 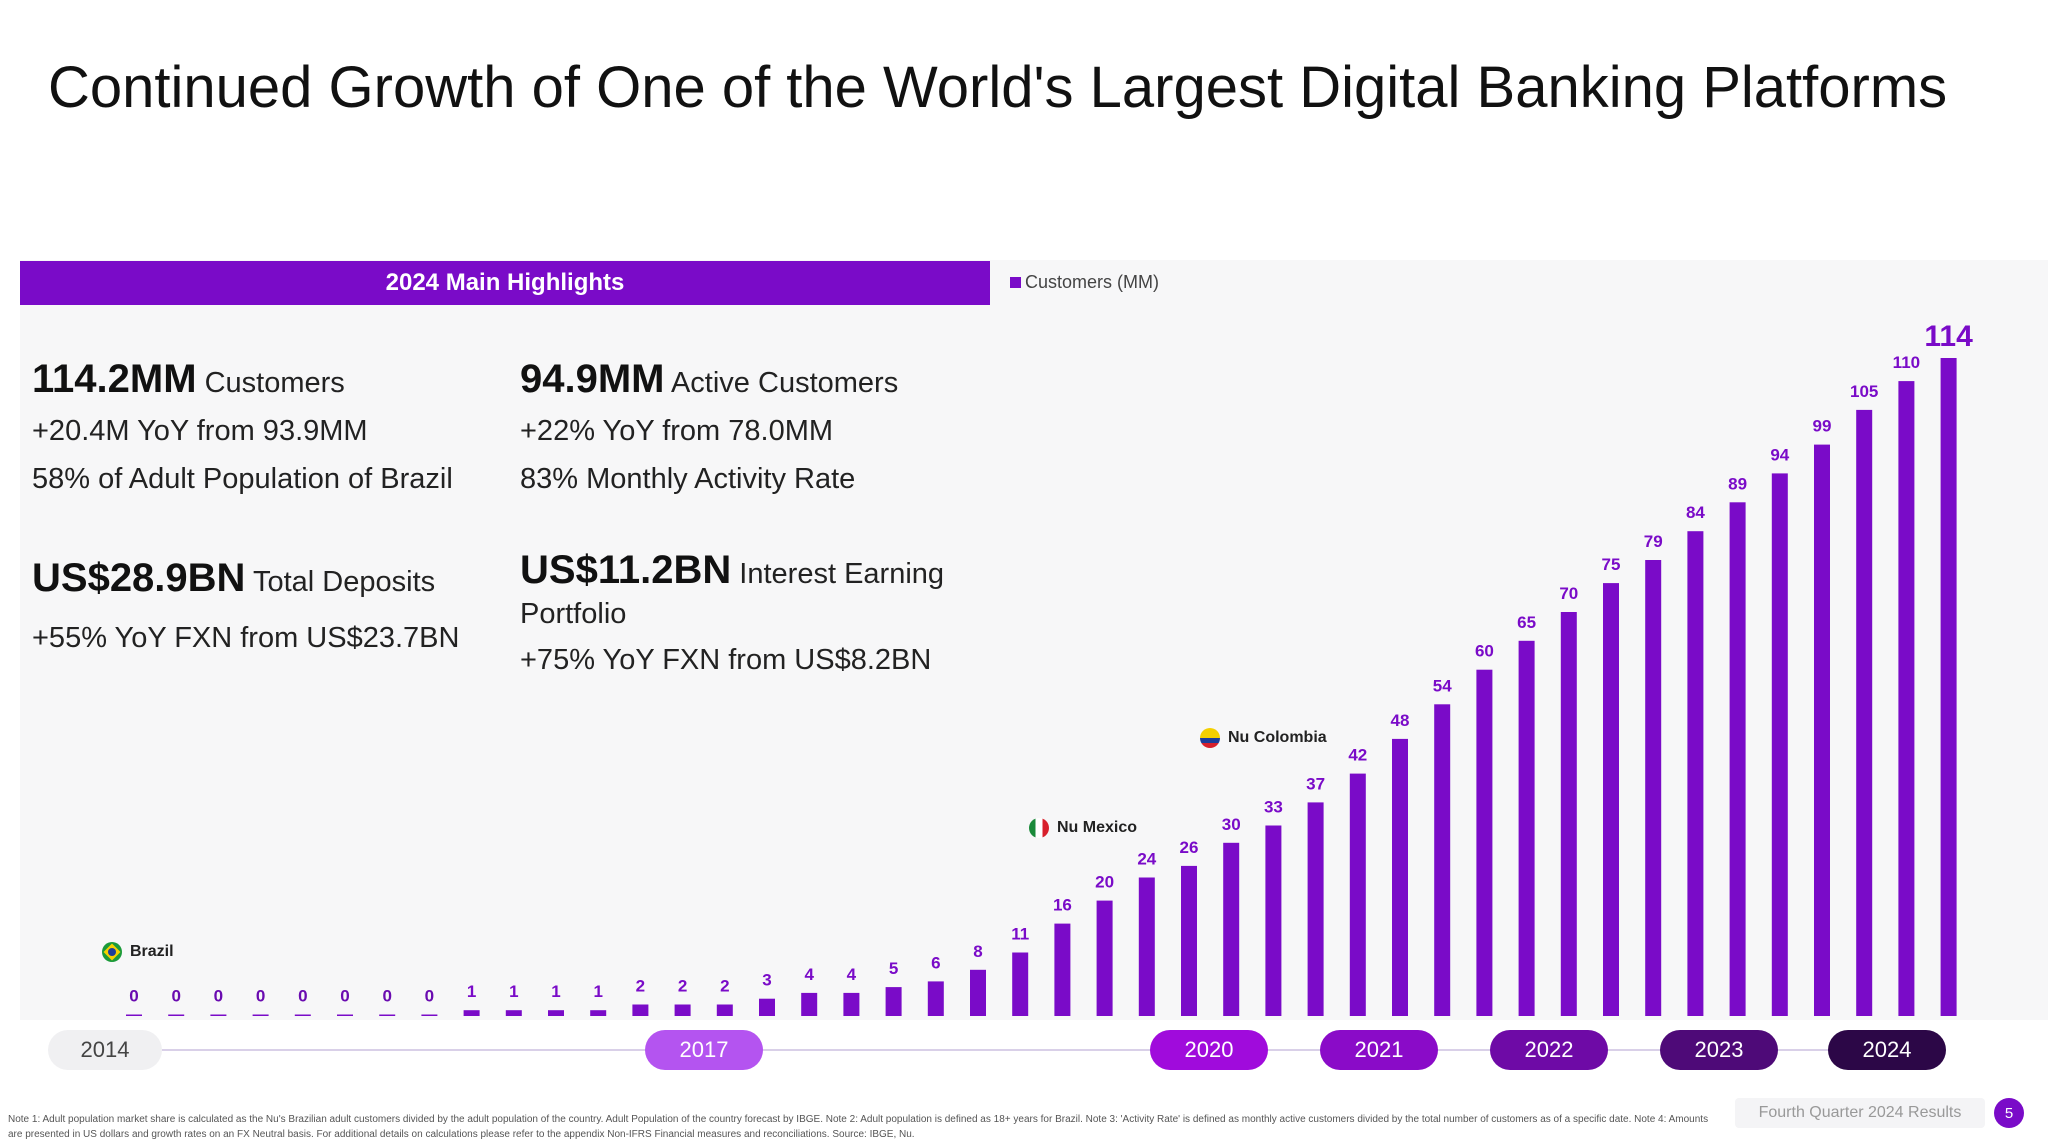 What do you see at coordinates (1146, 859) in the screenshot?
I see `bar-label-24: 24` at bounding box center [1146, 859].